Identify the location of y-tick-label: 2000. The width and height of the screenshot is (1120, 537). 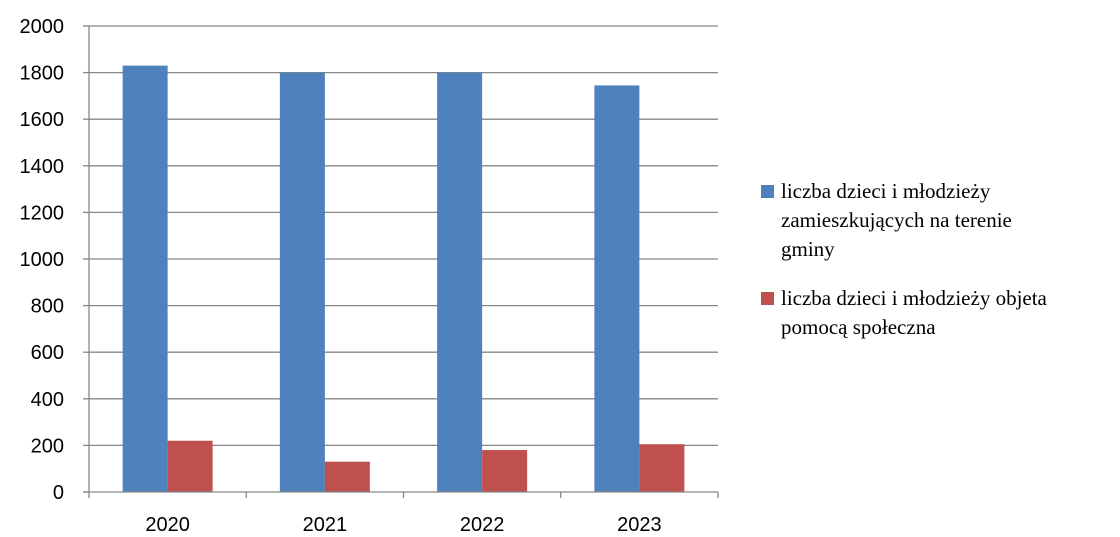
(42, 27).